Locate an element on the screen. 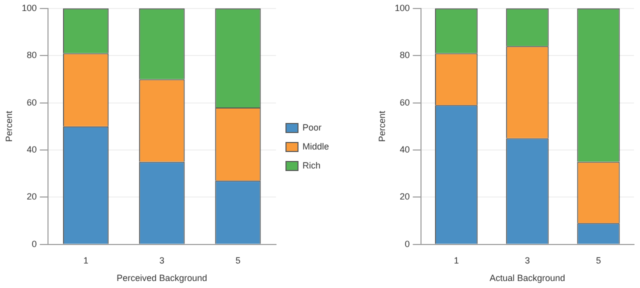  x-axis-title: Perceived Background is located at coordinates (162, 278).